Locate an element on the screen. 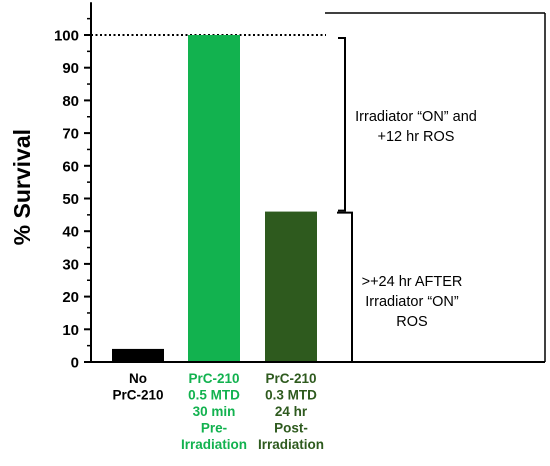 This screenshot has height=466, width=550. category-label-3: PrC-210 0.3 MTD 24 hr Post-Irradiation is located at coordinates (291, 411).